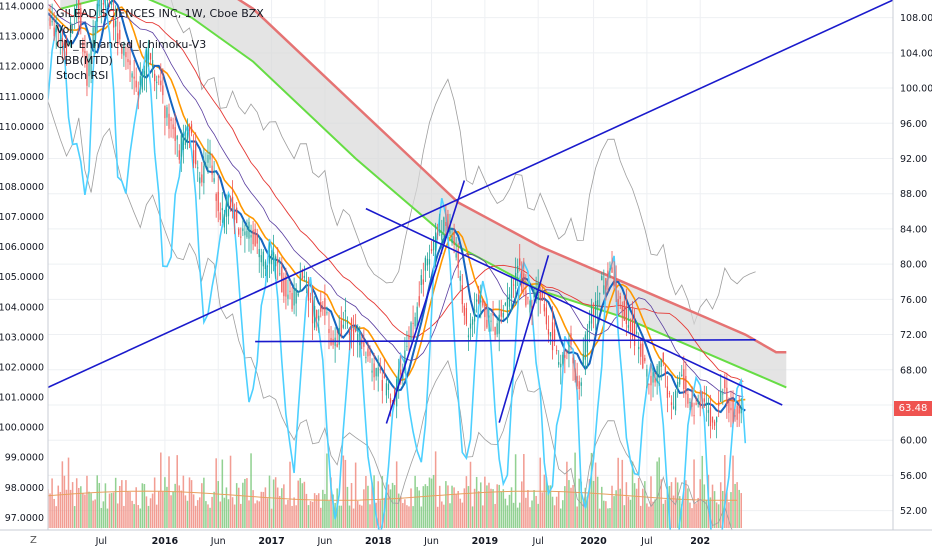 The width and height of the screenshot is (932, 550). I want to click on x-axis-tick-label: Jun, so click(431, 541).